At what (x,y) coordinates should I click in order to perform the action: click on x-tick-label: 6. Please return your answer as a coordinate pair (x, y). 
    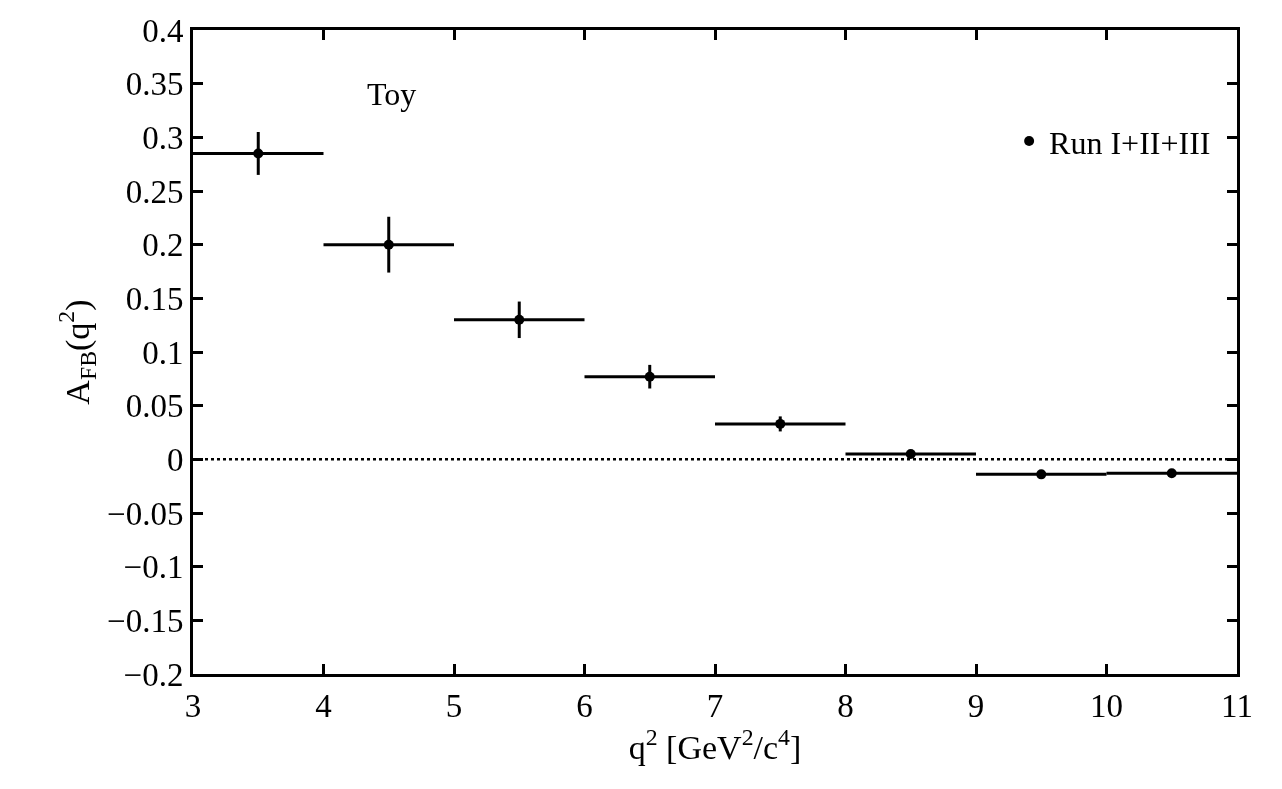
    Looking at the image, I should click on (584, 705).